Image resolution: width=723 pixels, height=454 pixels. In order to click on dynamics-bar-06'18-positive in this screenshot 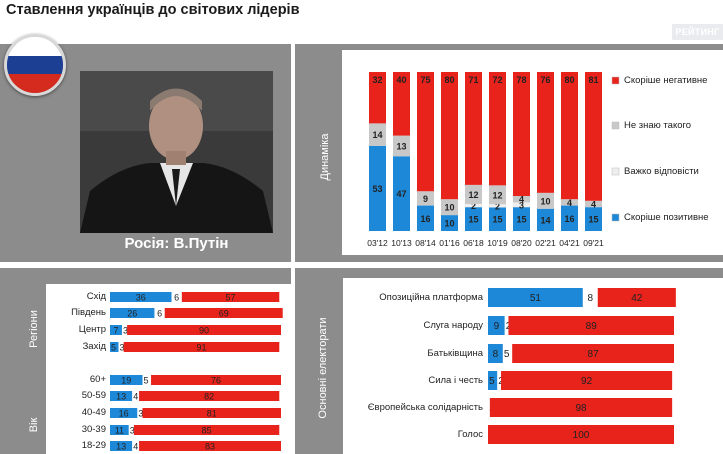, I will do `click(473, 219)`.